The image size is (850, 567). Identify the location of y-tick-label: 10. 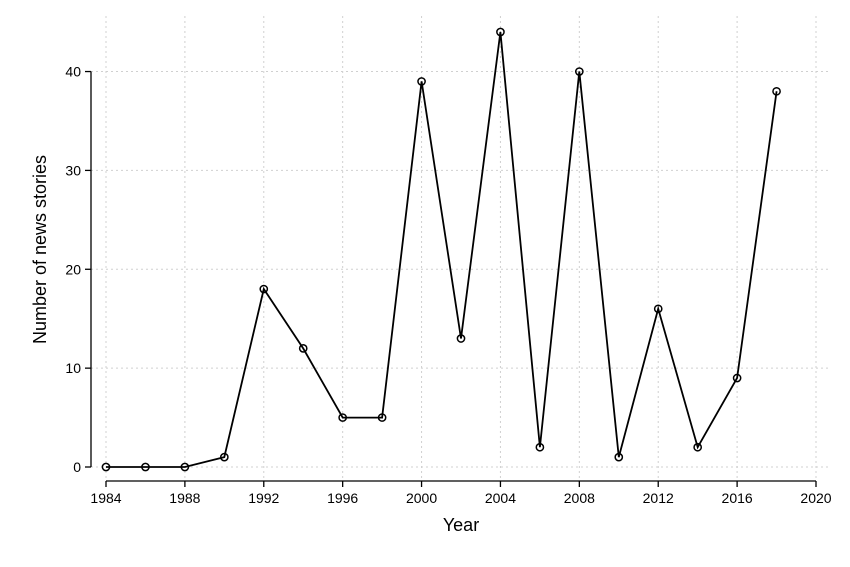
(73, 368).